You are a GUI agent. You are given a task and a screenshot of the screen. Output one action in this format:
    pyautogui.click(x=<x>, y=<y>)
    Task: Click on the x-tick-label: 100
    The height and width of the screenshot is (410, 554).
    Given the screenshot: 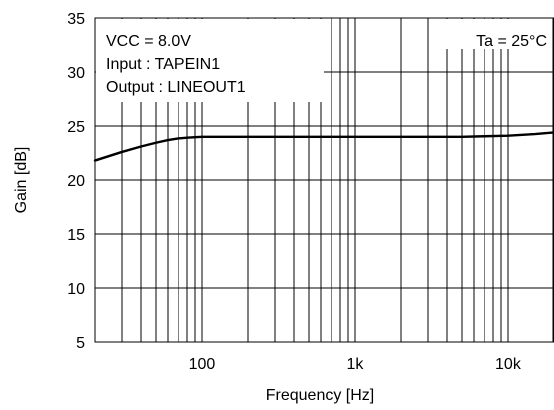 What is the action you would take?
    pyautogui.click(x=202, y=364)
    